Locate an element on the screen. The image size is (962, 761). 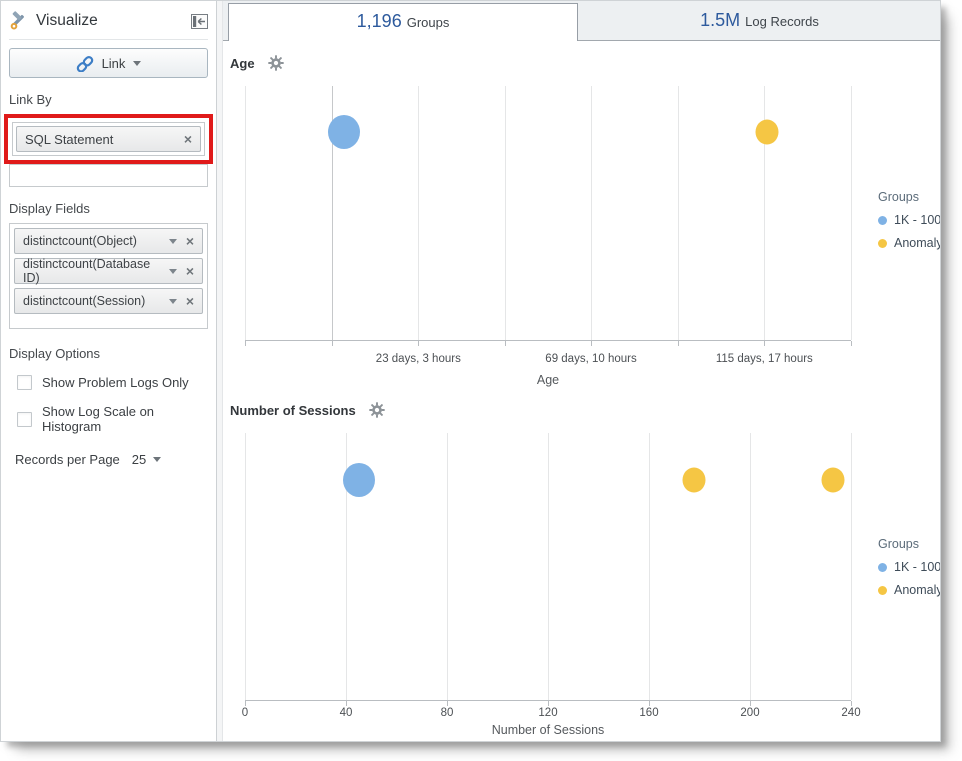
link-by-selected-field: SQL Statement × is located at coordinates (108, 139).